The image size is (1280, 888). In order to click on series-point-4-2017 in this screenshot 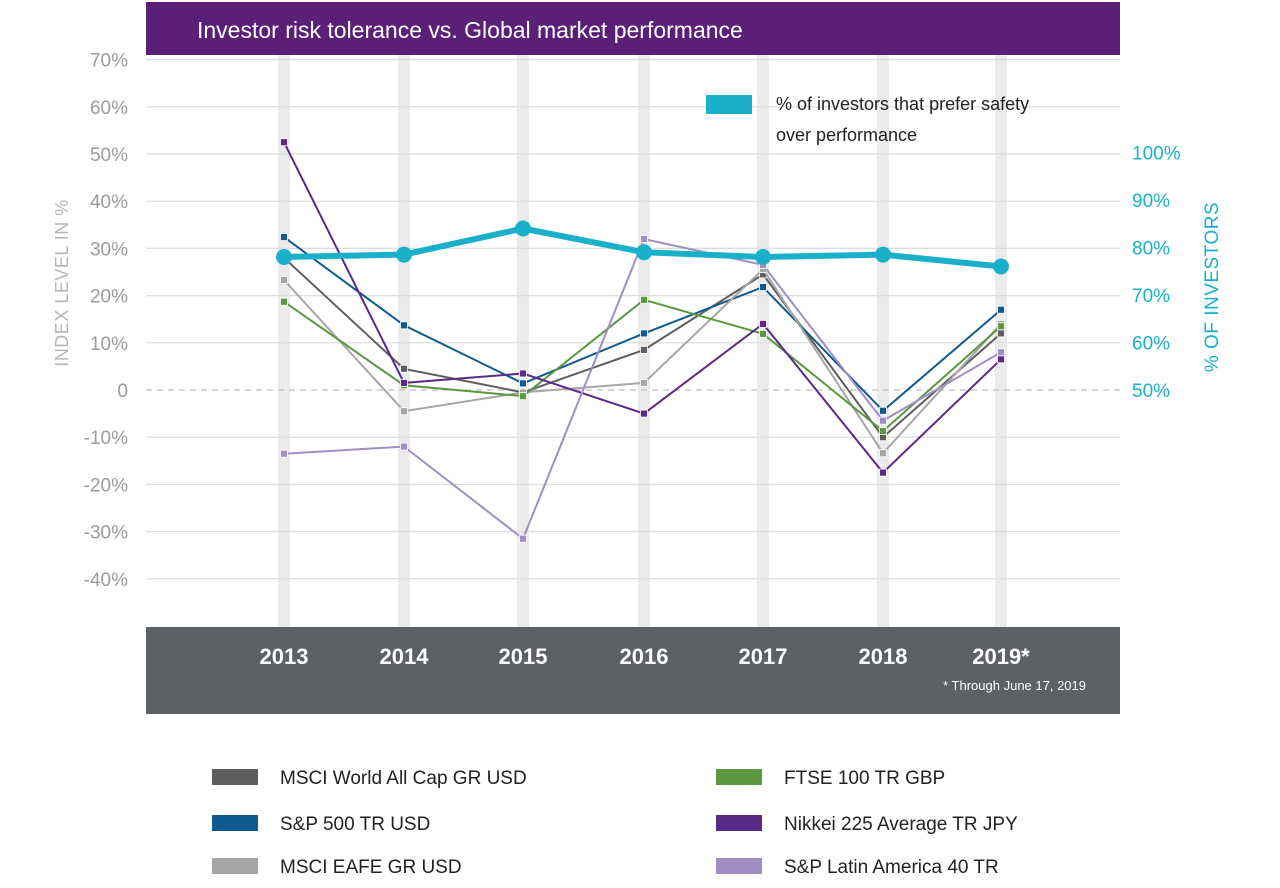, I will do `click(763, 324)`.